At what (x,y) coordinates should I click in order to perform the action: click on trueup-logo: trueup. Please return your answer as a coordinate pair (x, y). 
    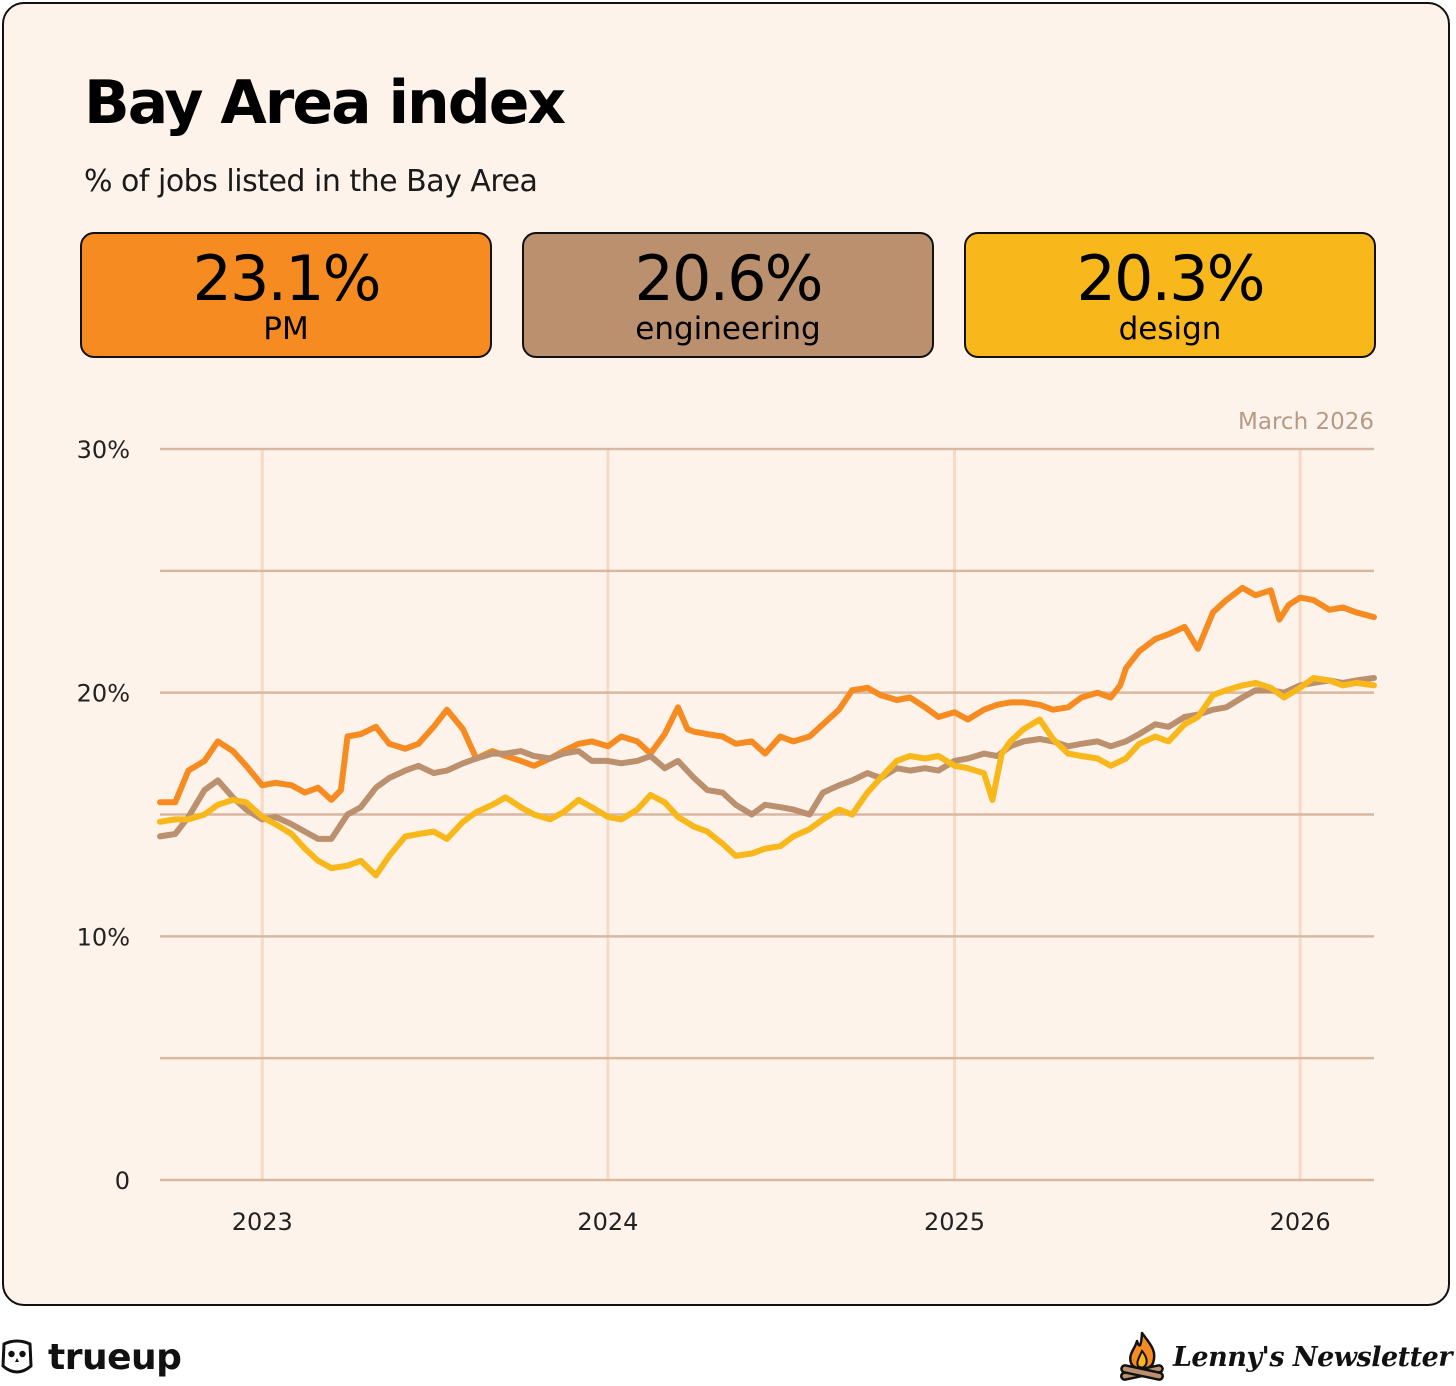
    Looking at the image, I should click on (91, 1357).